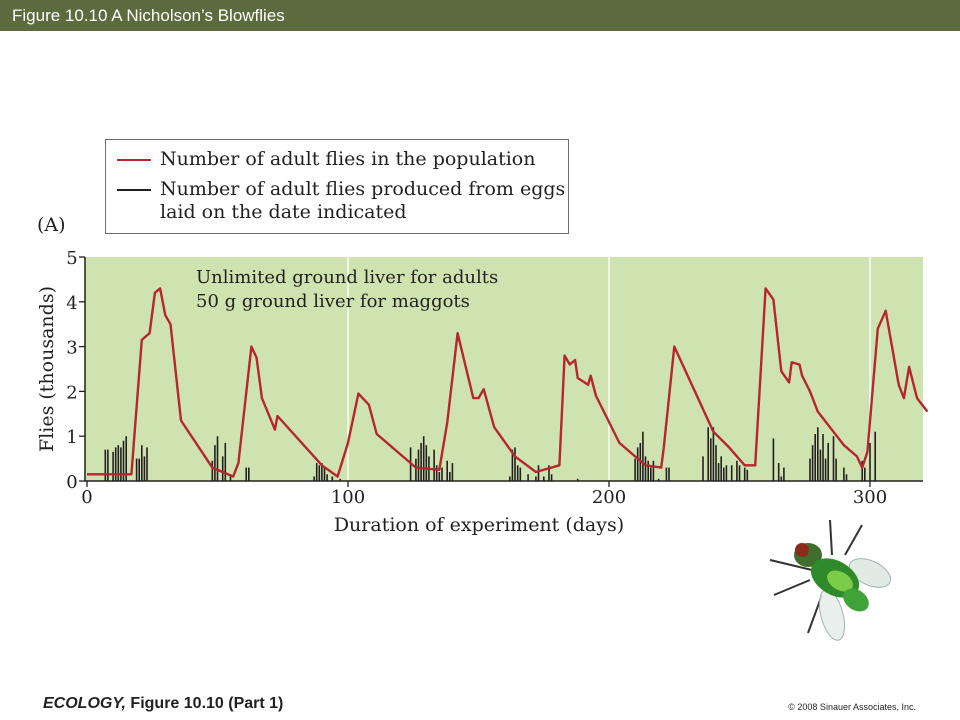 This screenshot has height=720, width=960. What do you see at coordinates (51, 225) in the screenshot?
I see `panel-label: (A)` at bounding box center [51, 225].